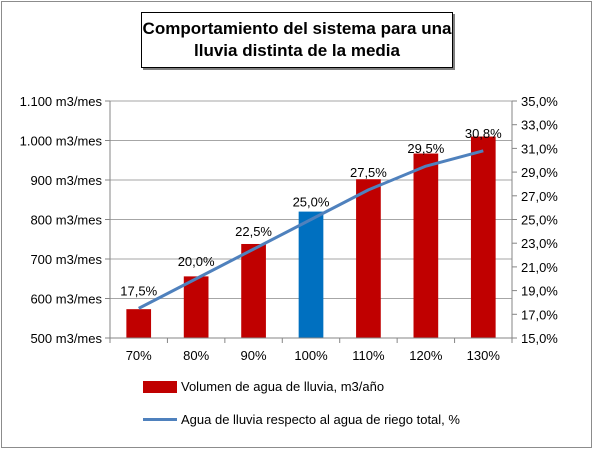  Describe the element at coordinates (138, 290) in the screenshot. I see `data-label: 17,5%` at that location.